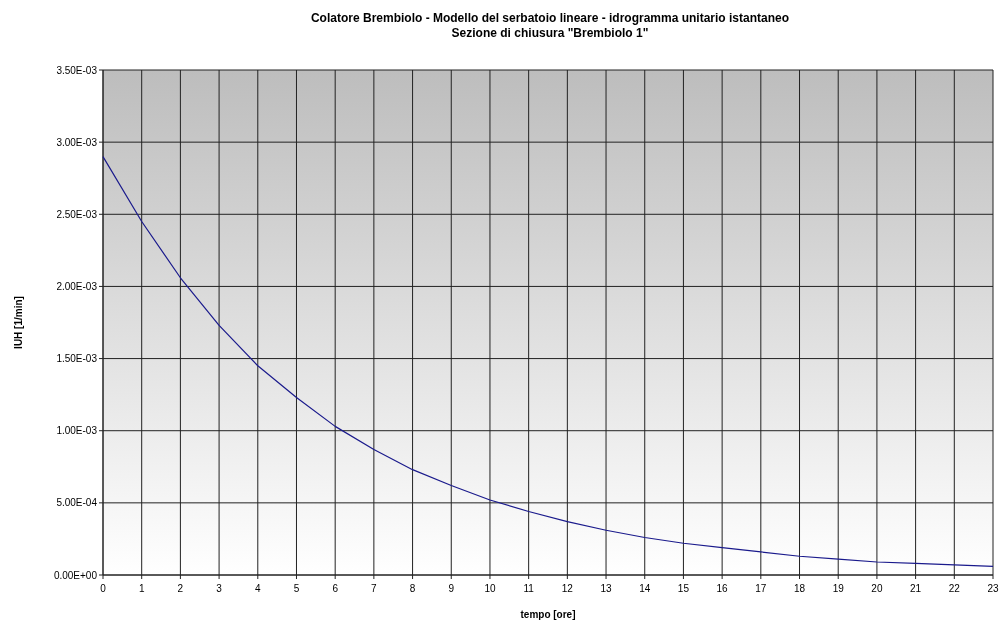 The image size is (1007, 635). I want to click on x-axis-title: tempo [ore], so click(548, 614).